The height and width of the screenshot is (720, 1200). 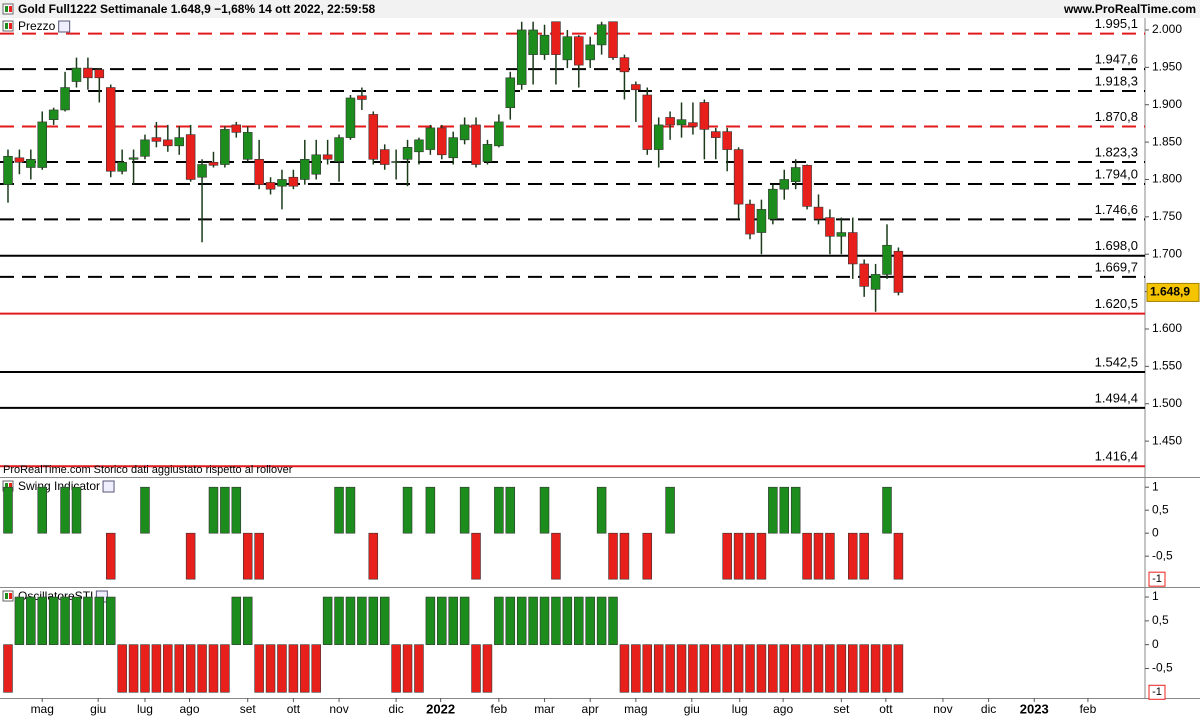 I want to click on header-icon-down, so click(x=10, y=9).